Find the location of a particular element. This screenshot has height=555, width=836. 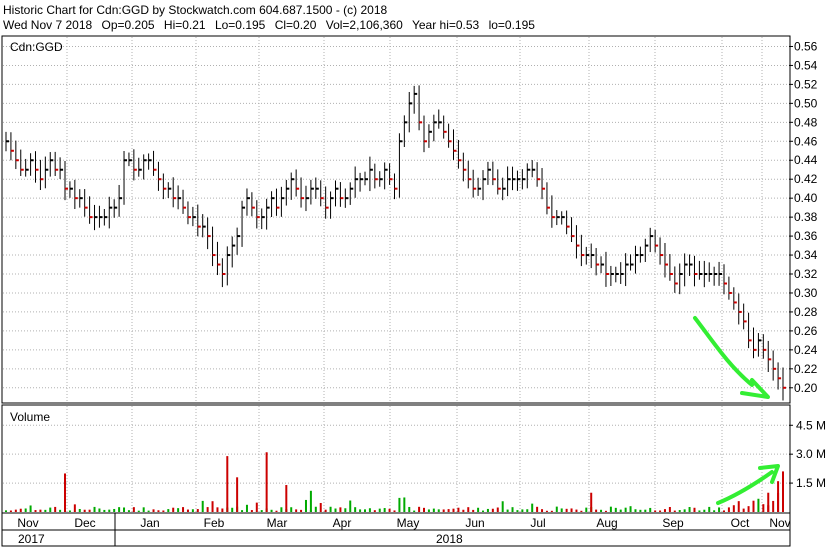

quote-open: Op=0.205 is located at coordinates (128, 25).